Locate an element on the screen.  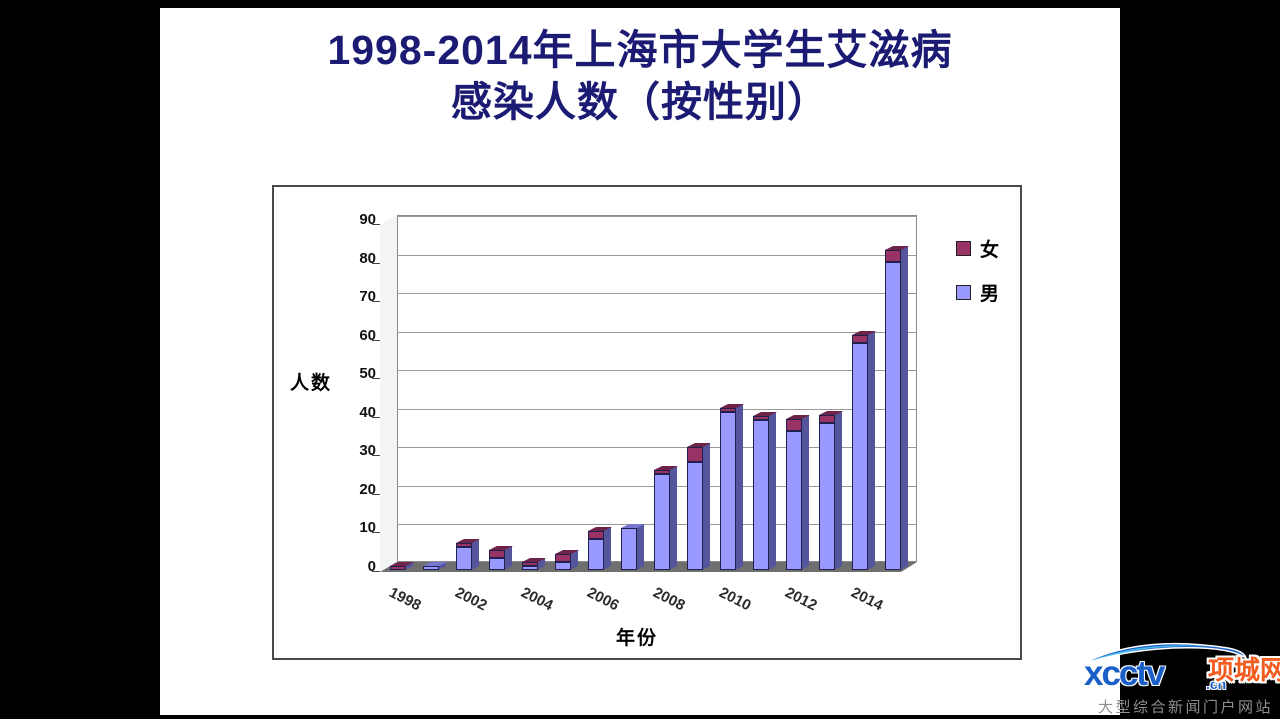
watermark-swoosh-icon is located at coordinates (1163, 654).